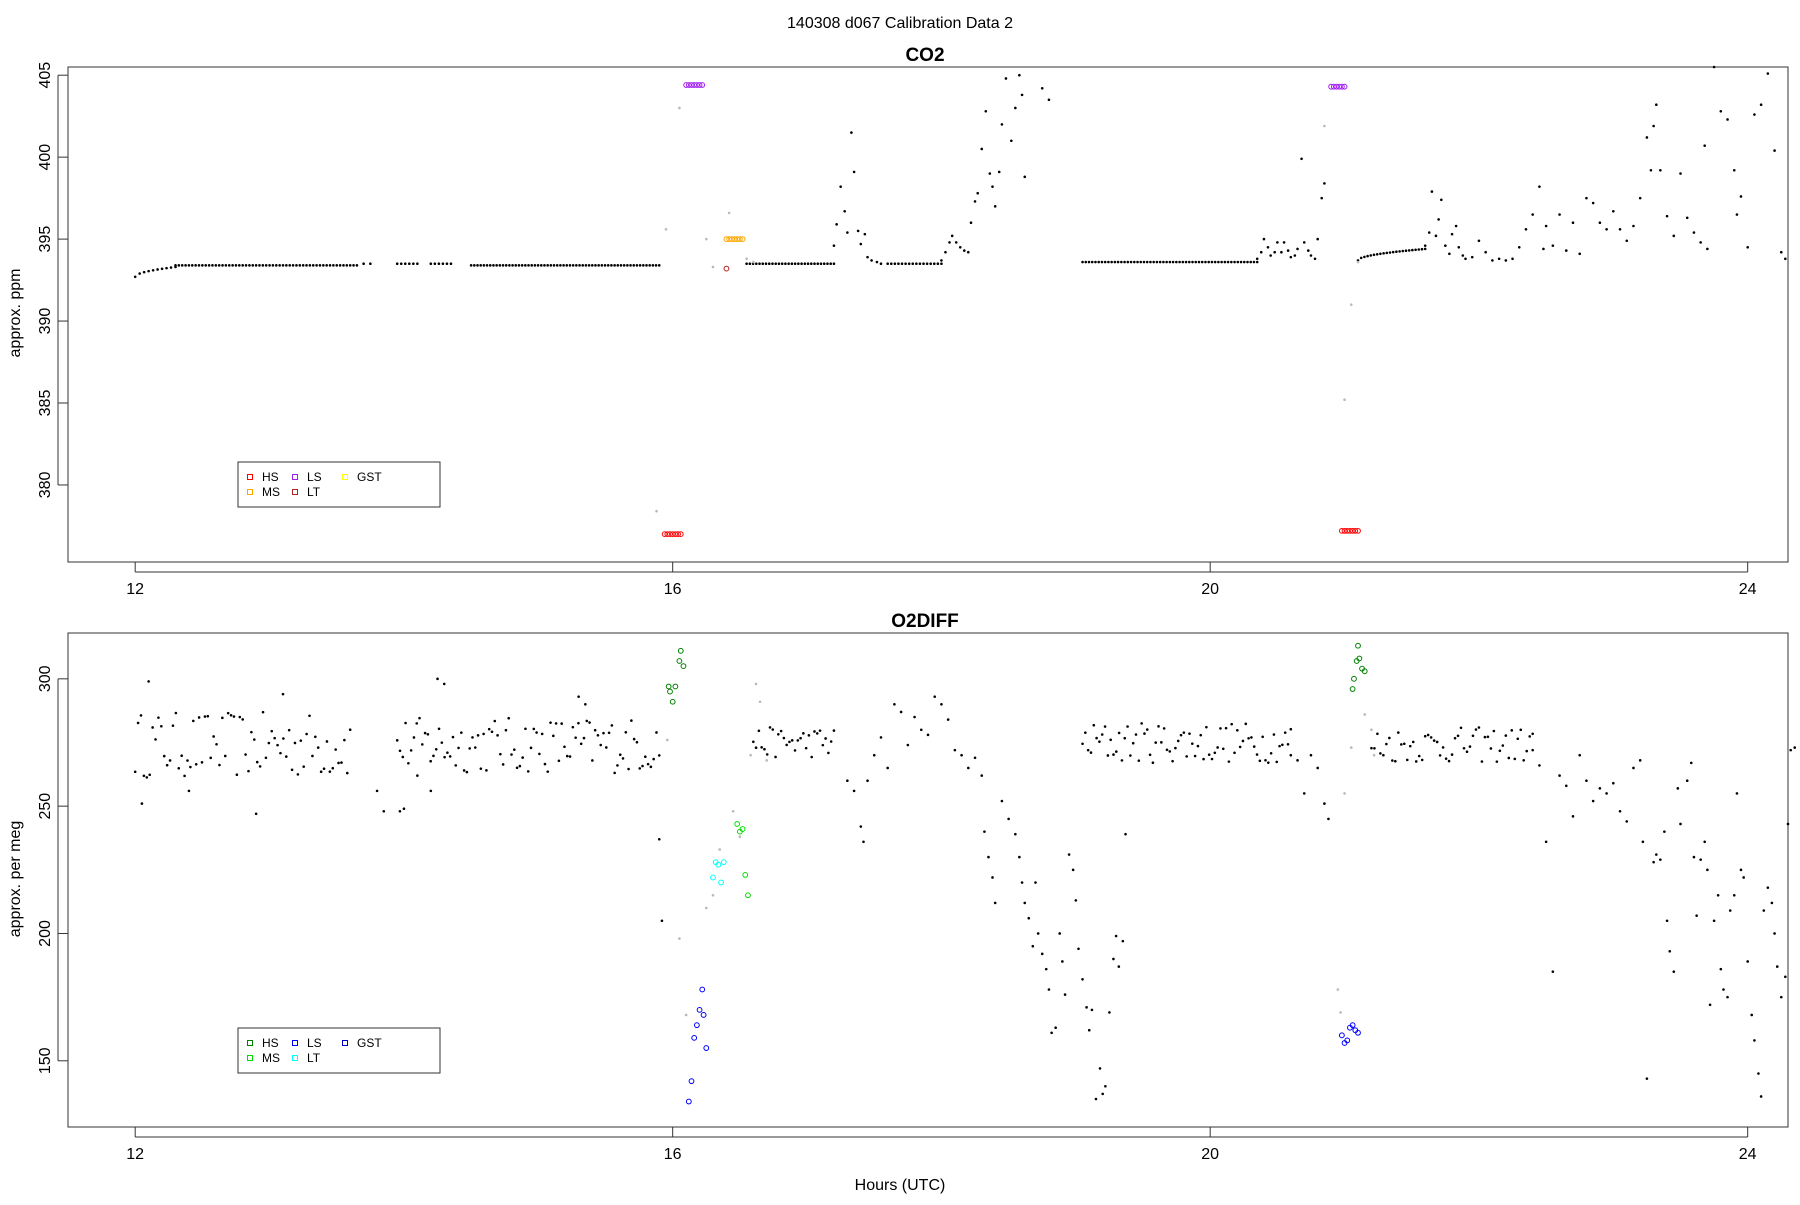  Describe the element at coordinates (45, 485) in the screenshot. I see `co2-y-tick-label: 380` at that location.